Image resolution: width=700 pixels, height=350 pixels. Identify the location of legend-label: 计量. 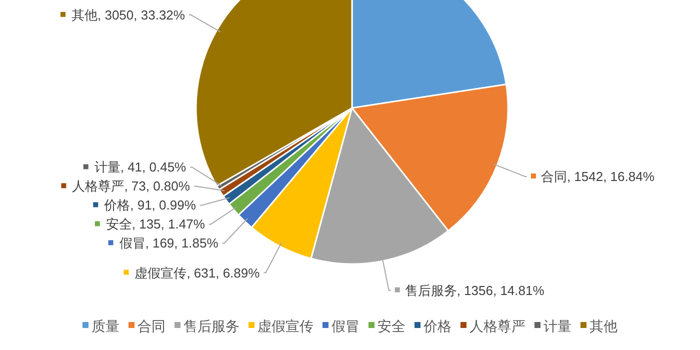
(558, 326).